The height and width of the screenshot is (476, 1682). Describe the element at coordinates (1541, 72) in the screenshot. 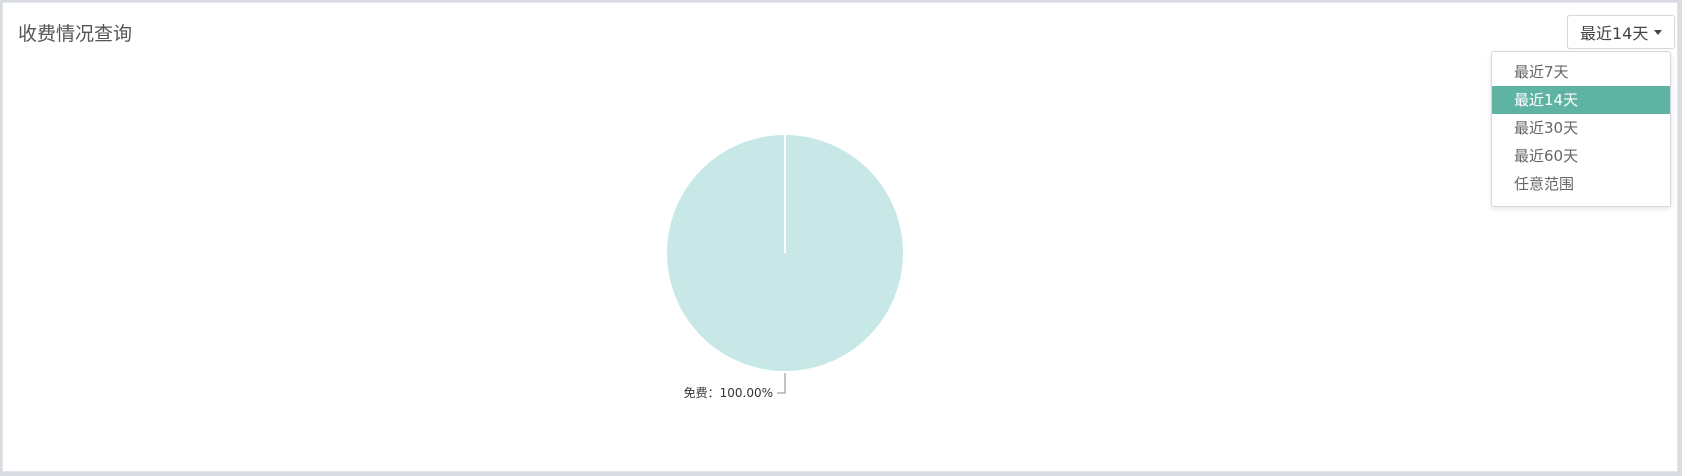

I see `range-option-7-days: 最近7天` at that location.